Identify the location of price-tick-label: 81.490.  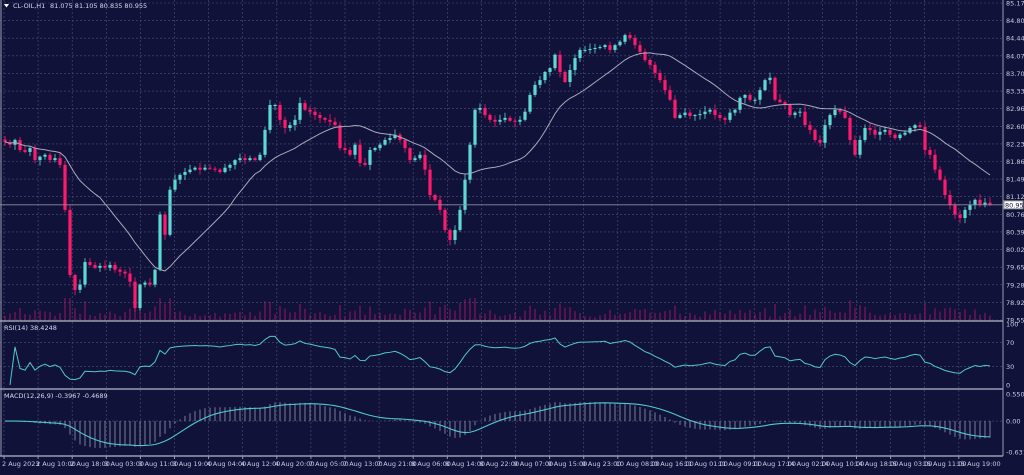
(1015, 180).